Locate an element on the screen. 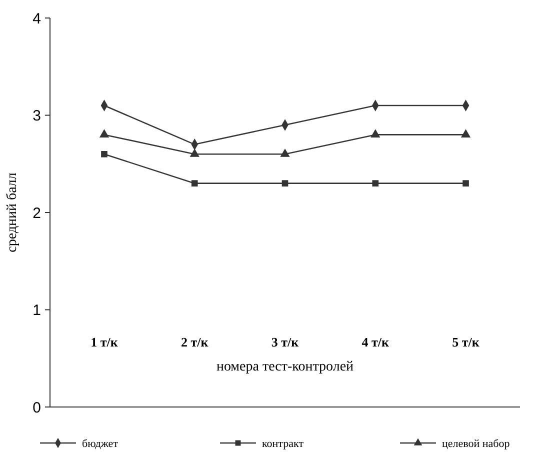  y-tick-label: 3 is located at coordinates (36, 116).